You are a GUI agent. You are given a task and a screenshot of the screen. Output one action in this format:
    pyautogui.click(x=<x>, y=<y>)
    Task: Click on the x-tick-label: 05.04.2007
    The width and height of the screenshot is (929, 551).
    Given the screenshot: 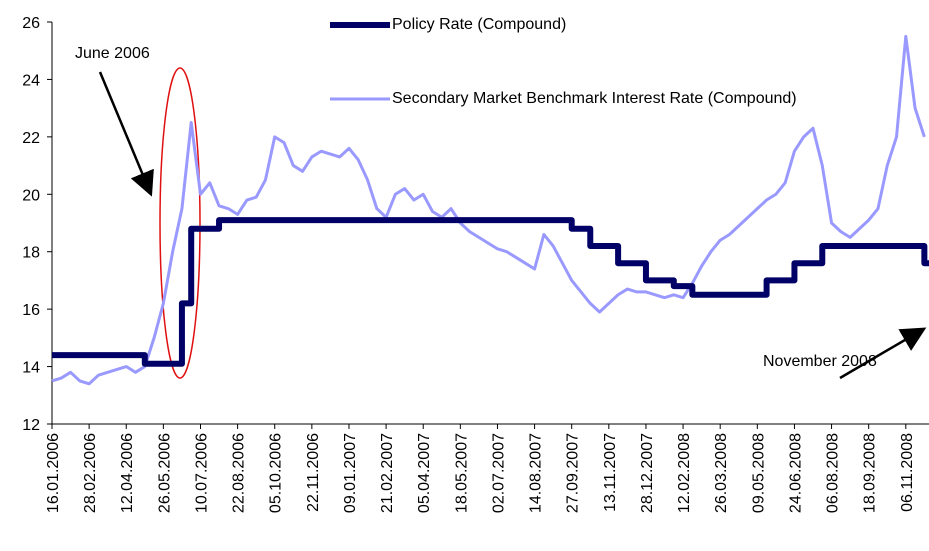 What is the action you would take?
    pyautogui.click(x=424, y=473)
    